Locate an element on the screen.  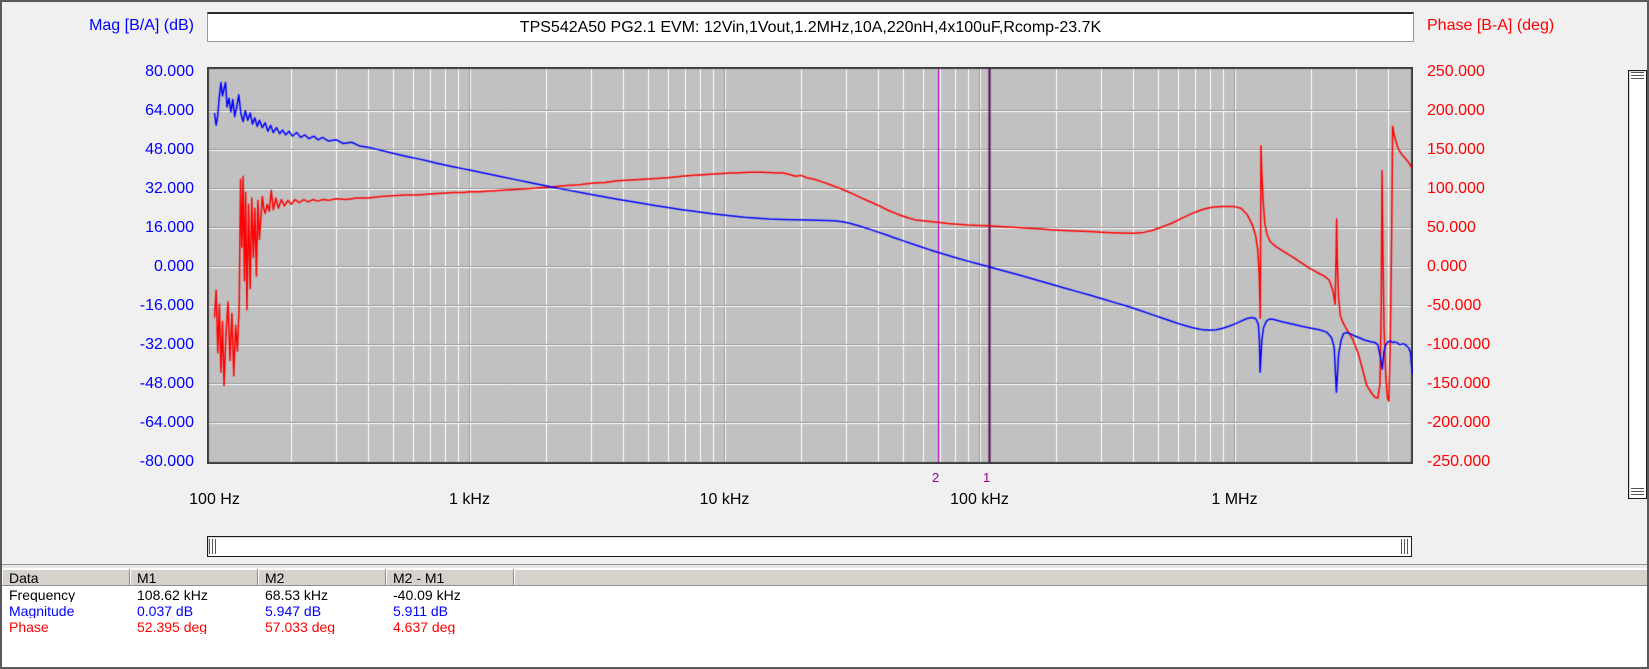
mag-axis-title: Mag [B/A] (dB) is located at coordinates (141, 25).